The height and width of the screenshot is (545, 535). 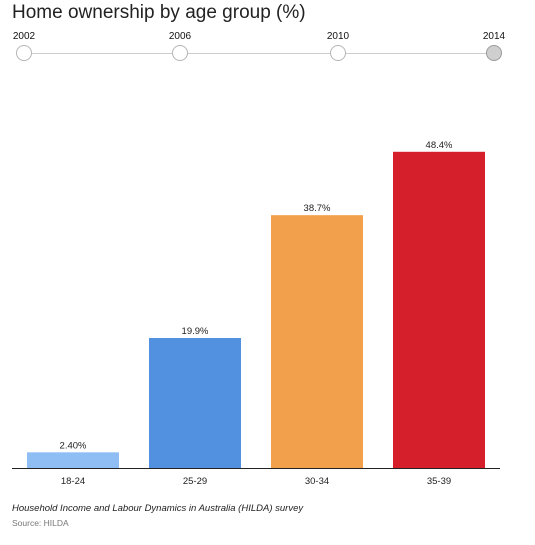 What do you see at coordinates (24, 36) in the screenshot?
I see `year-label-2002: 2002` at bounding box center [24, 36].